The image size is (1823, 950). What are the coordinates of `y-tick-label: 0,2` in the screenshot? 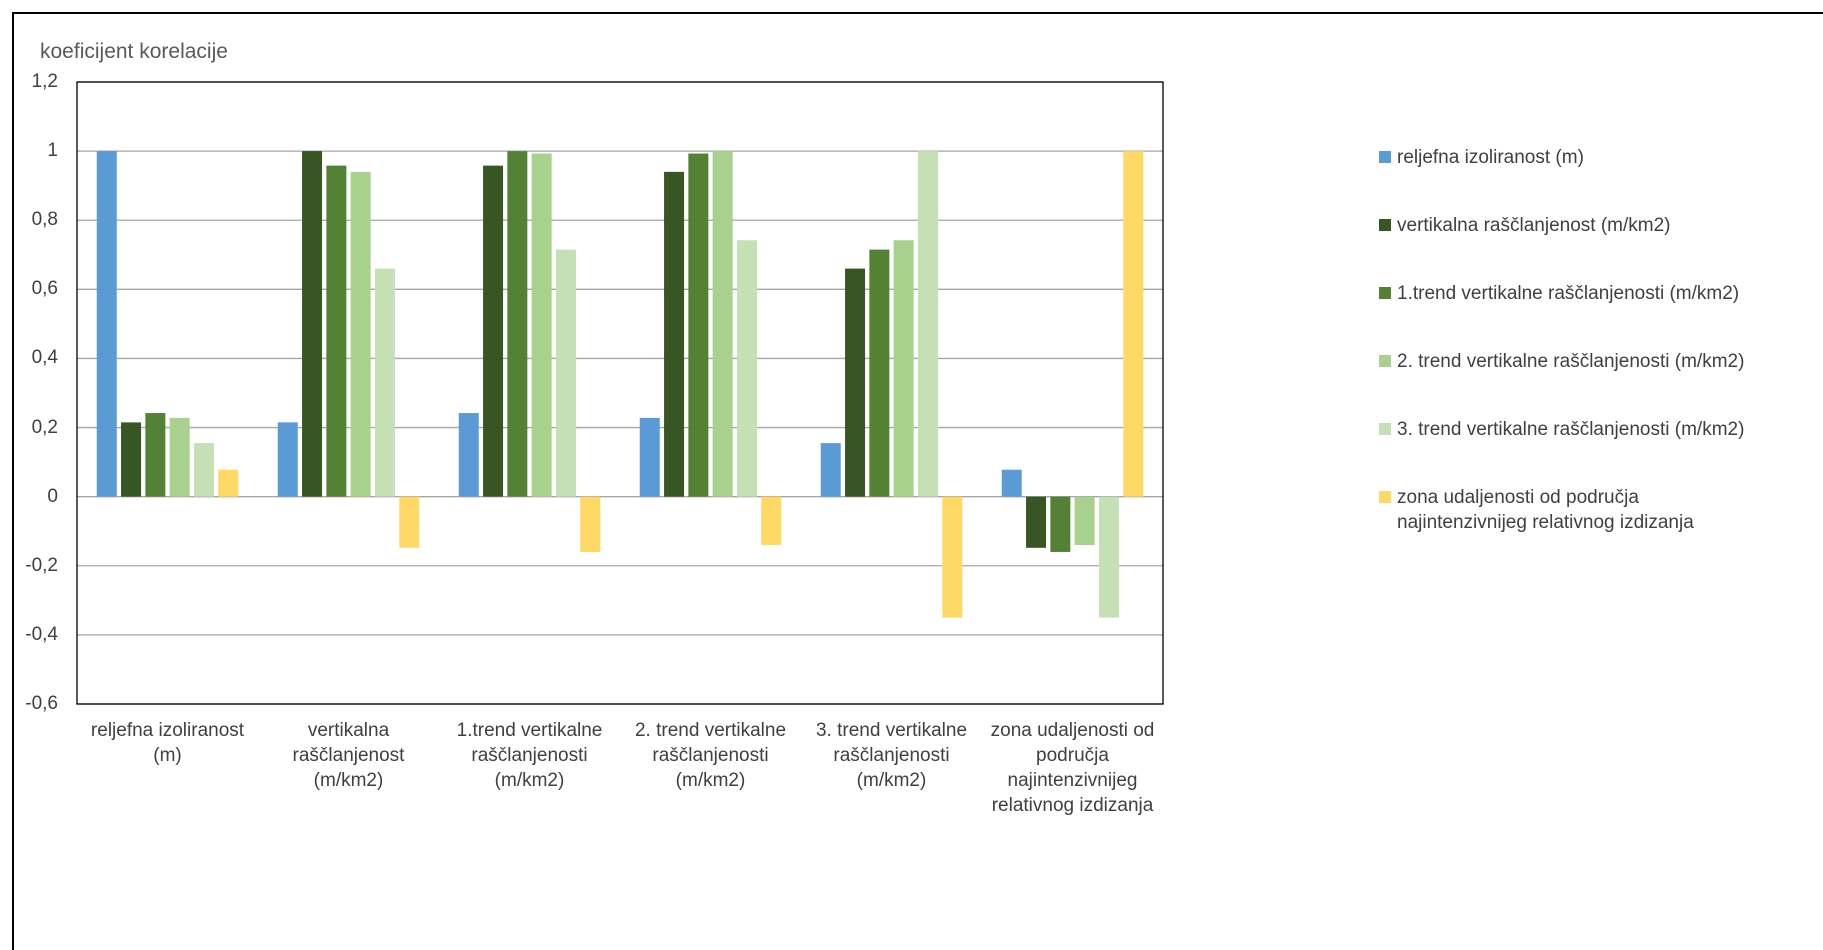 It's located at (44, 427).